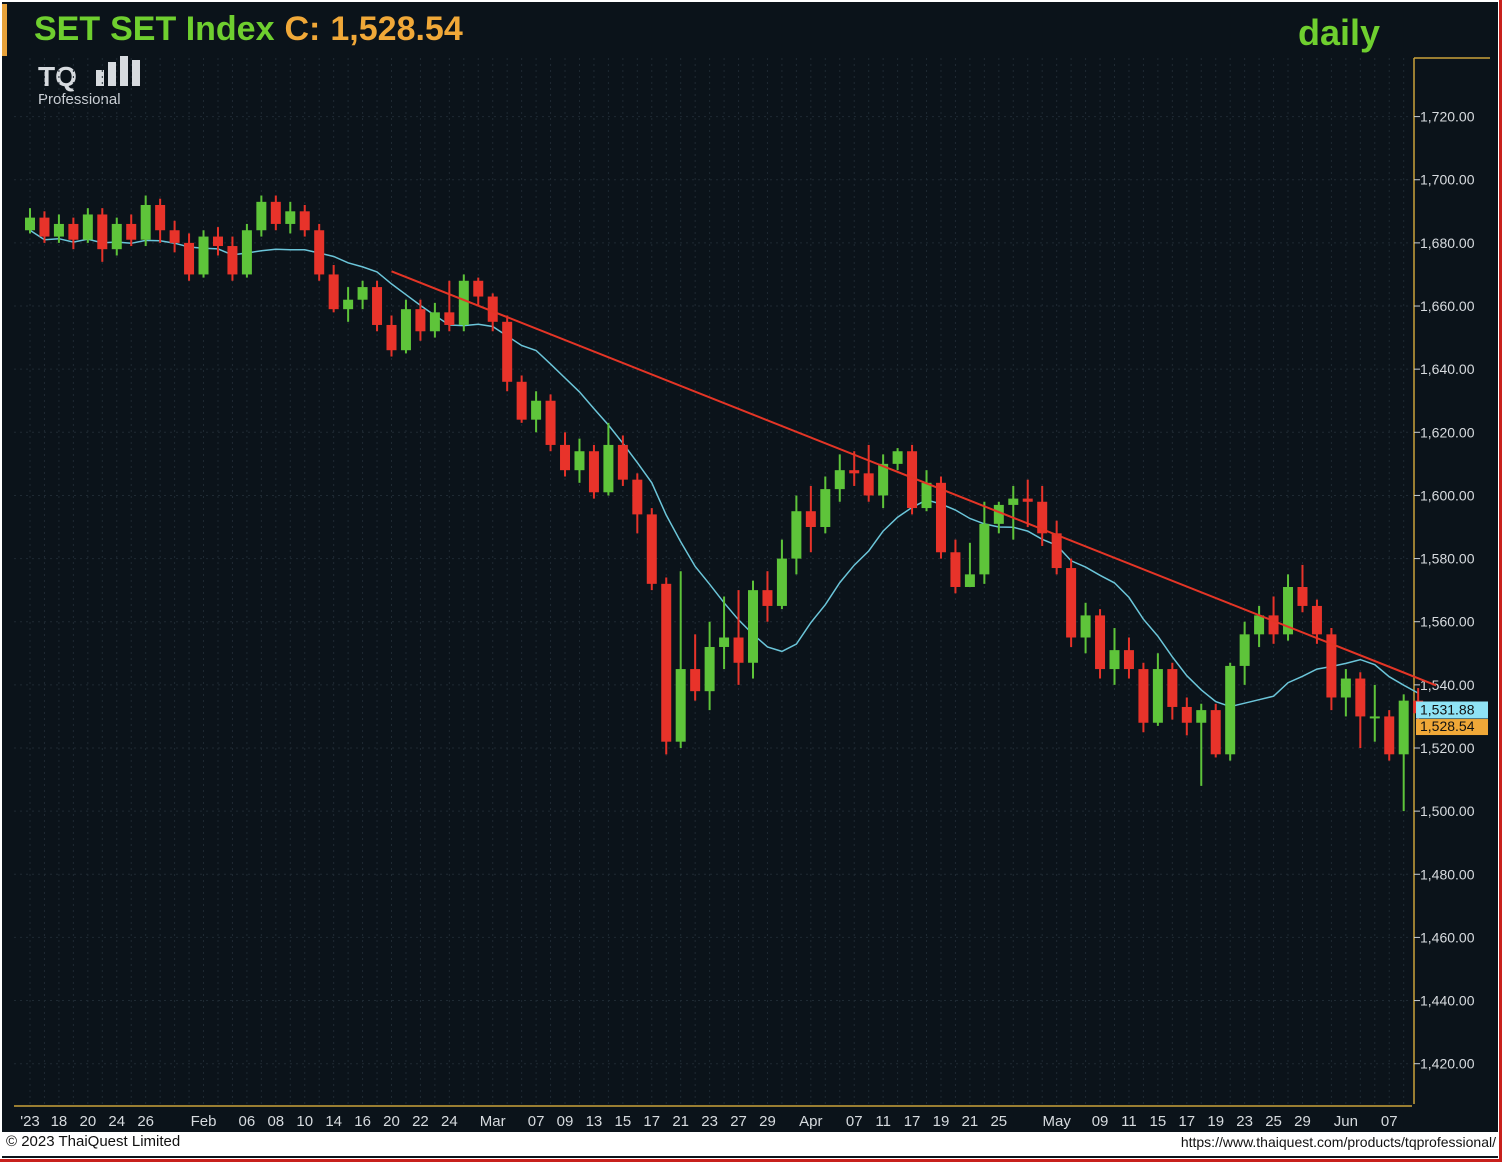 The image size is (1502, 1162). I want to click on x-tick-label: 11, so click(1129, 1121).